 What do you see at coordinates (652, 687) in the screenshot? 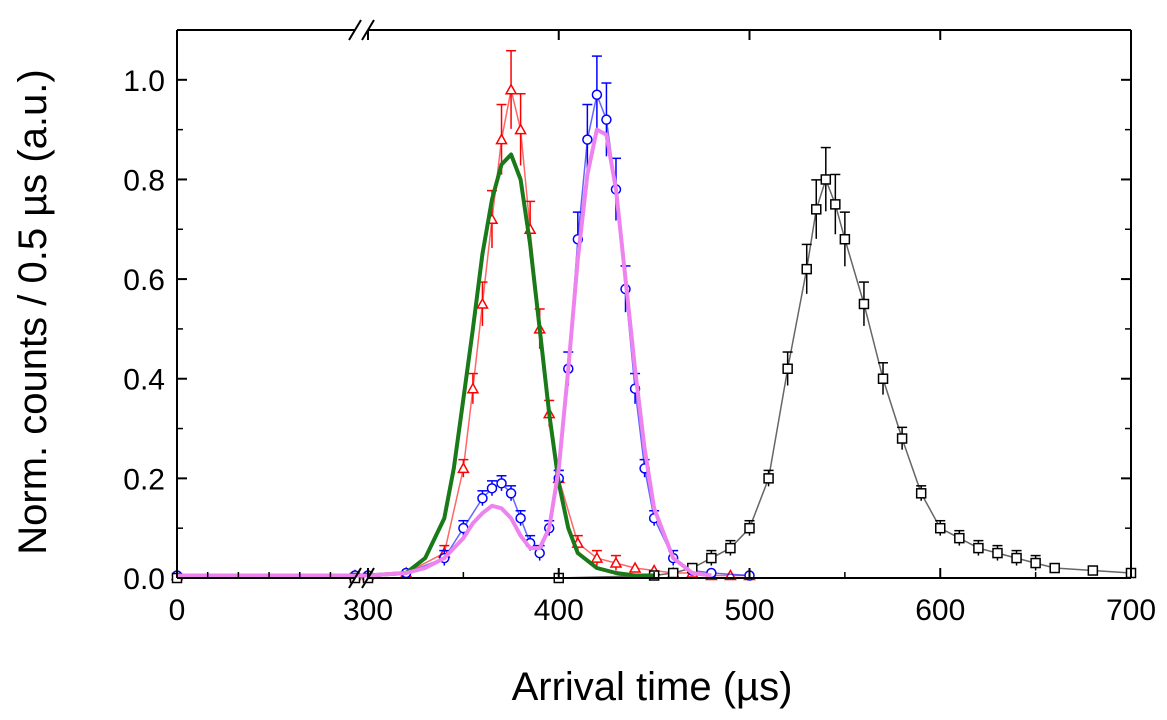
I see `x-axis-title: Arrival time (µs)` at bounding box center [652, 687].